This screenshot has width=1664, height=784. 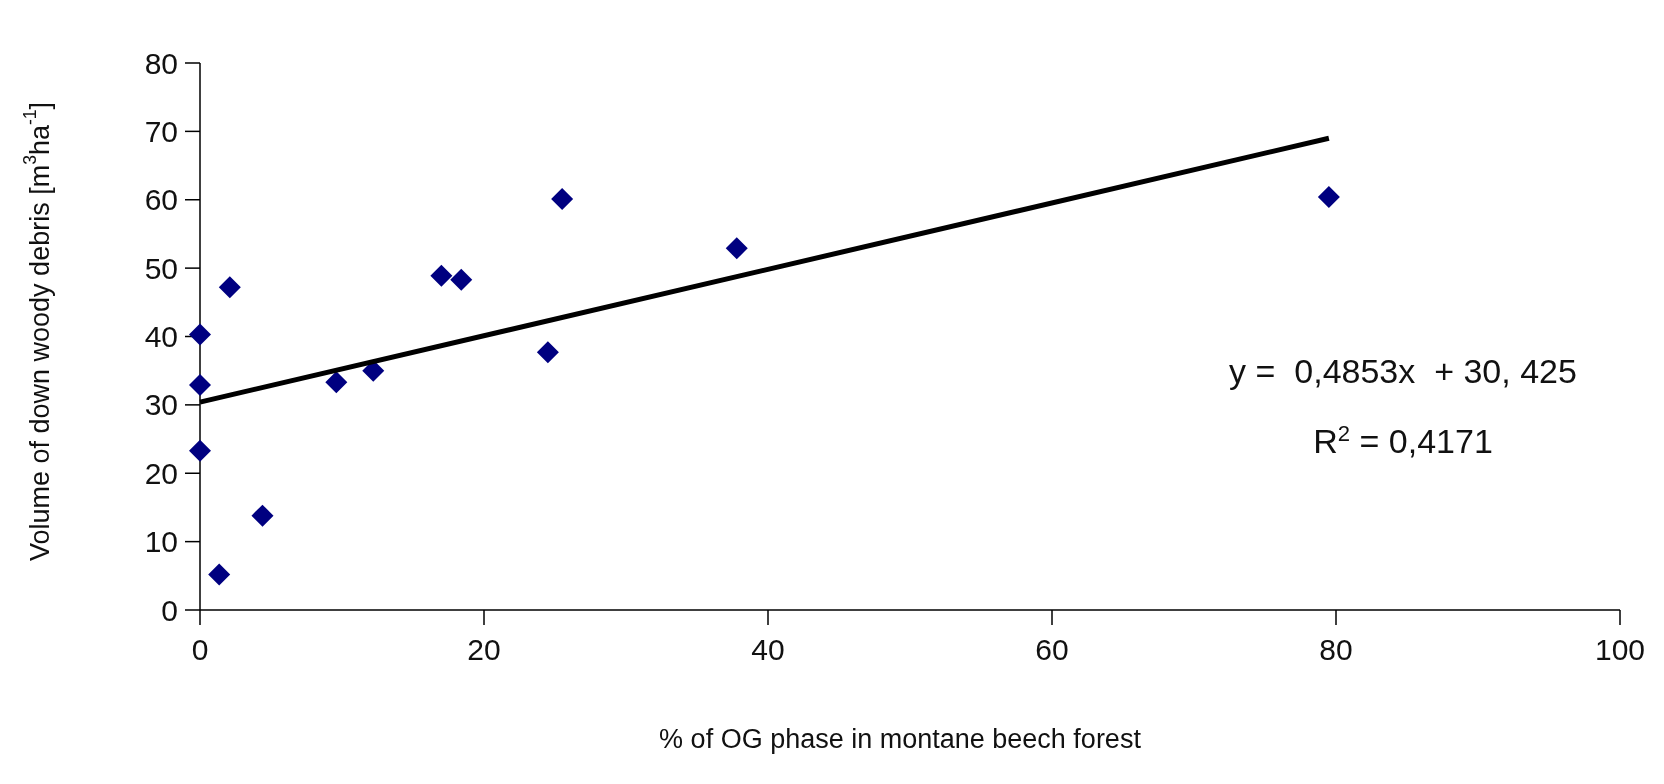 What do you see at coordinates (484, 649) in the screenshot?
I see `x-tick-label: 20` at bounding box center [484, 649].